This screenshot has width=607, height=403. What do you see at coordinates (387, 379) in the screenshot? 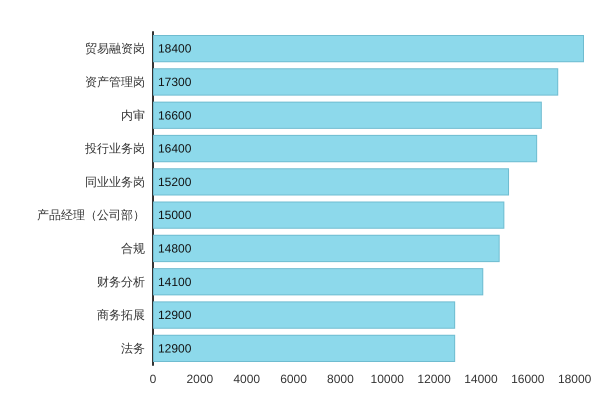
I see `x-tick-label: 10000` at bounding box center [387, 379].